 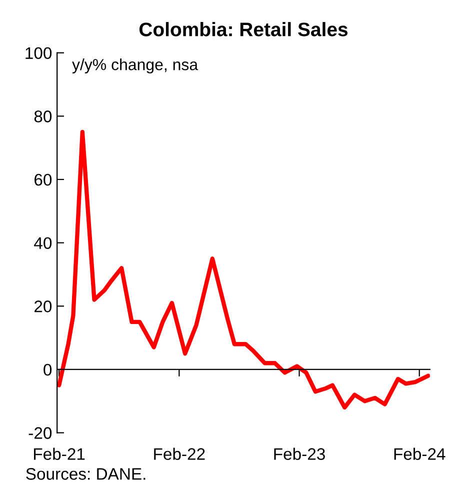 I want to click on y-tick-label: 60, so click(x=43, y=180).